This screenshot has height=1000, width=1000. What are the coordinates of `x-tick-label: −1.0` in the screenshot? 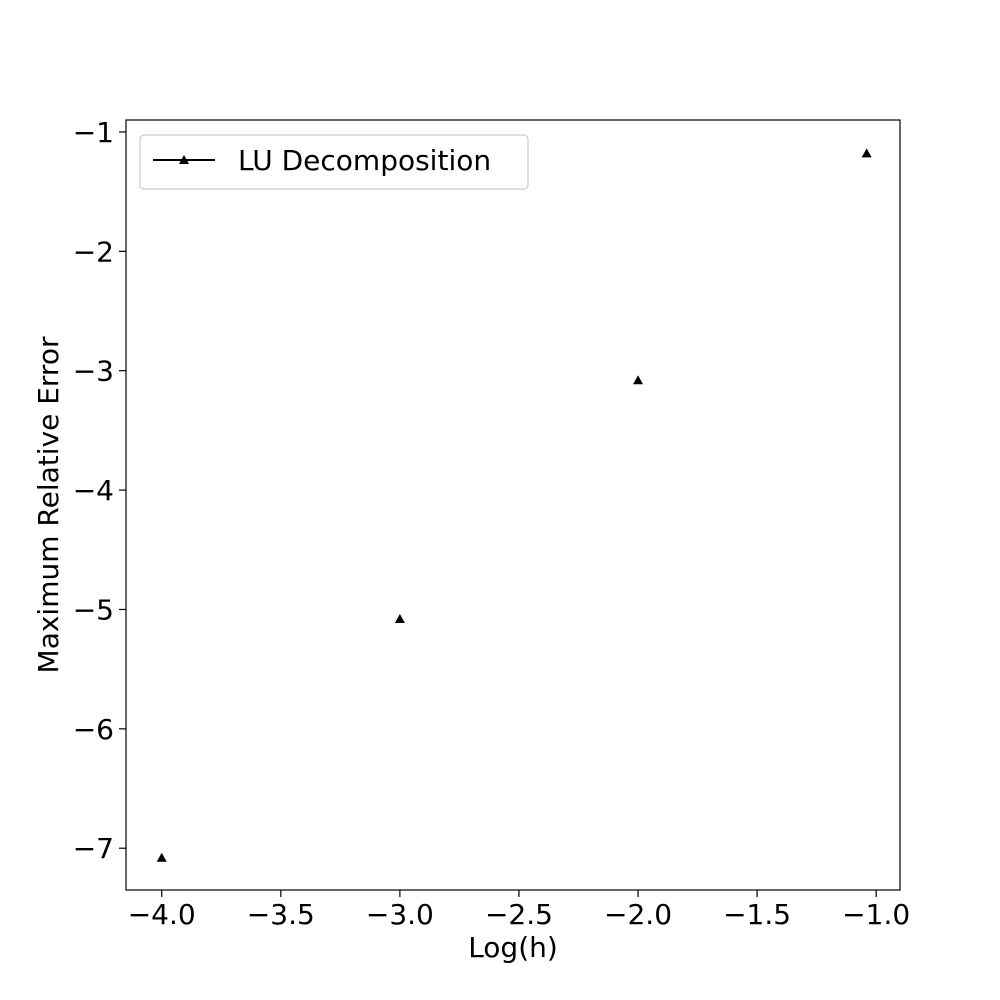 It's located at (876, 914).